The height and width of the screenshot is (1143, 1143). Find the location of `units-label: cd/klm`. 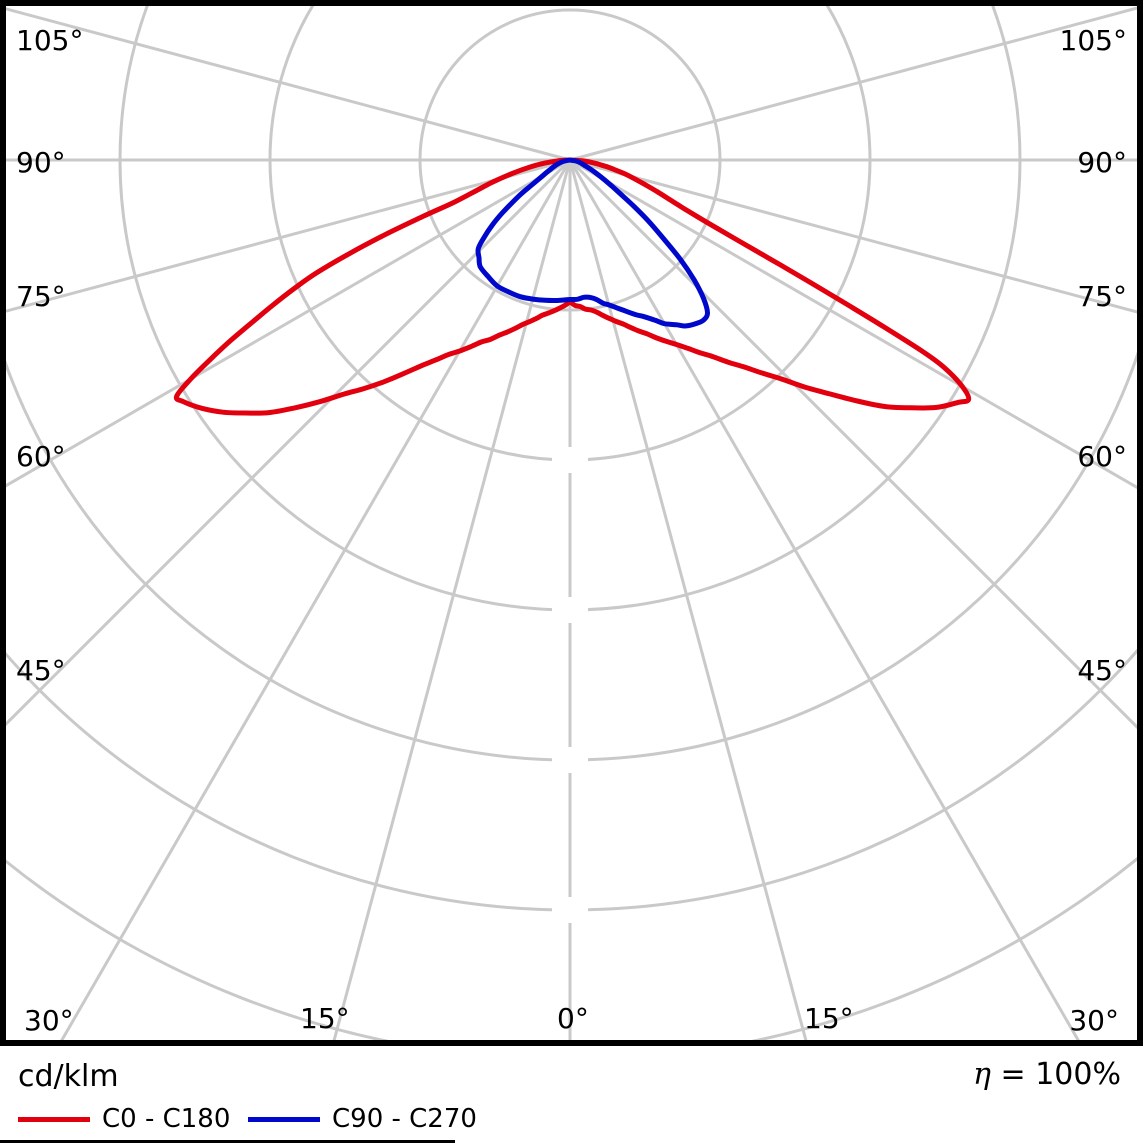

units-label: cd/klm is located at coordinates (68, 1076).